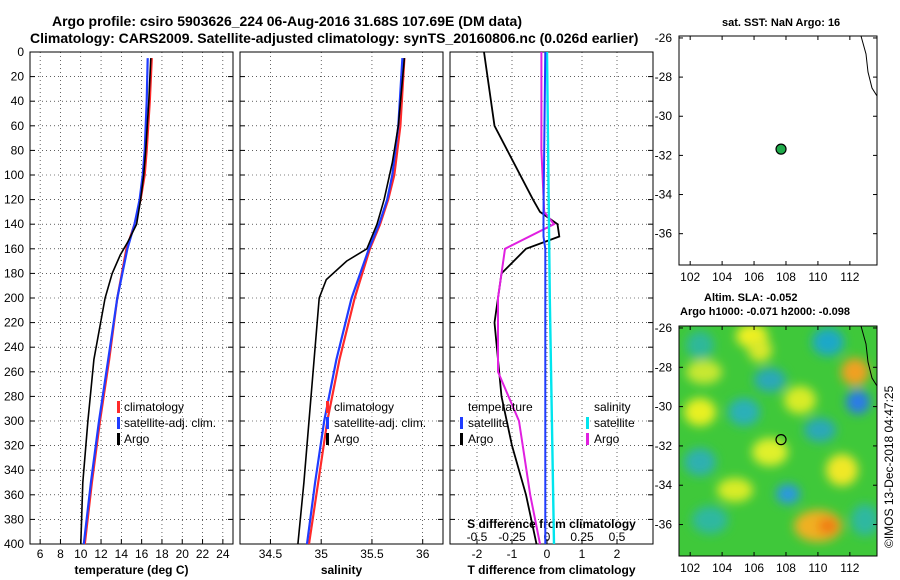 The width and height of the screenshot is (900, 580). I want to click on x-tick-label: 10, so click(81, 554).